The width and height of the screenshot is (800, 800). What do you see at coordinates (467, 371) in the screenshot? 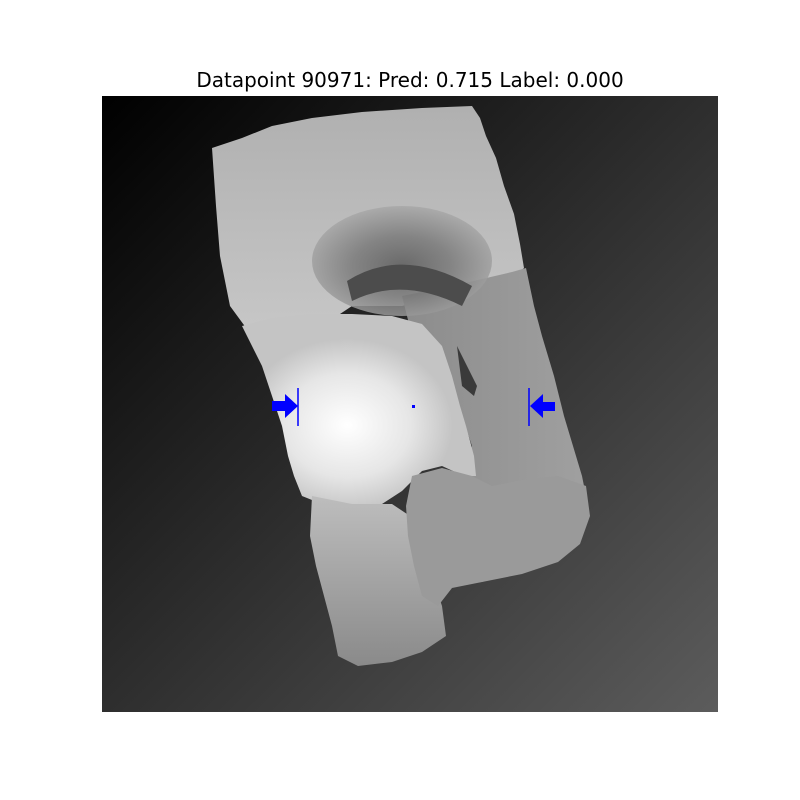
I see `object-gap-shadow` at bounding box center [467, 371].